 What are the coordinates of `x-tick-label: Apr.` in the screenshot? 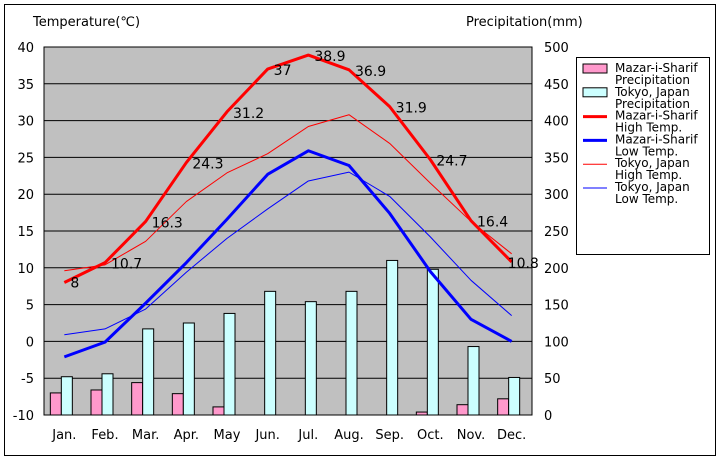 It's located at (186, 435).